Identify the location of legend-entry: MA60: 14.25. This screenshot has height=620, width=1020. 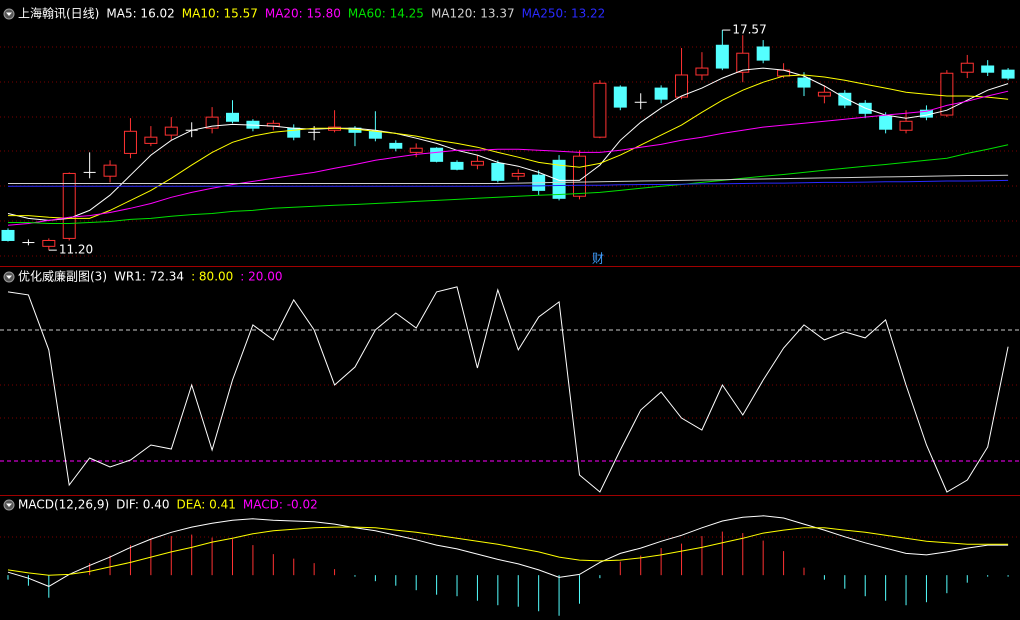
(386, 14).